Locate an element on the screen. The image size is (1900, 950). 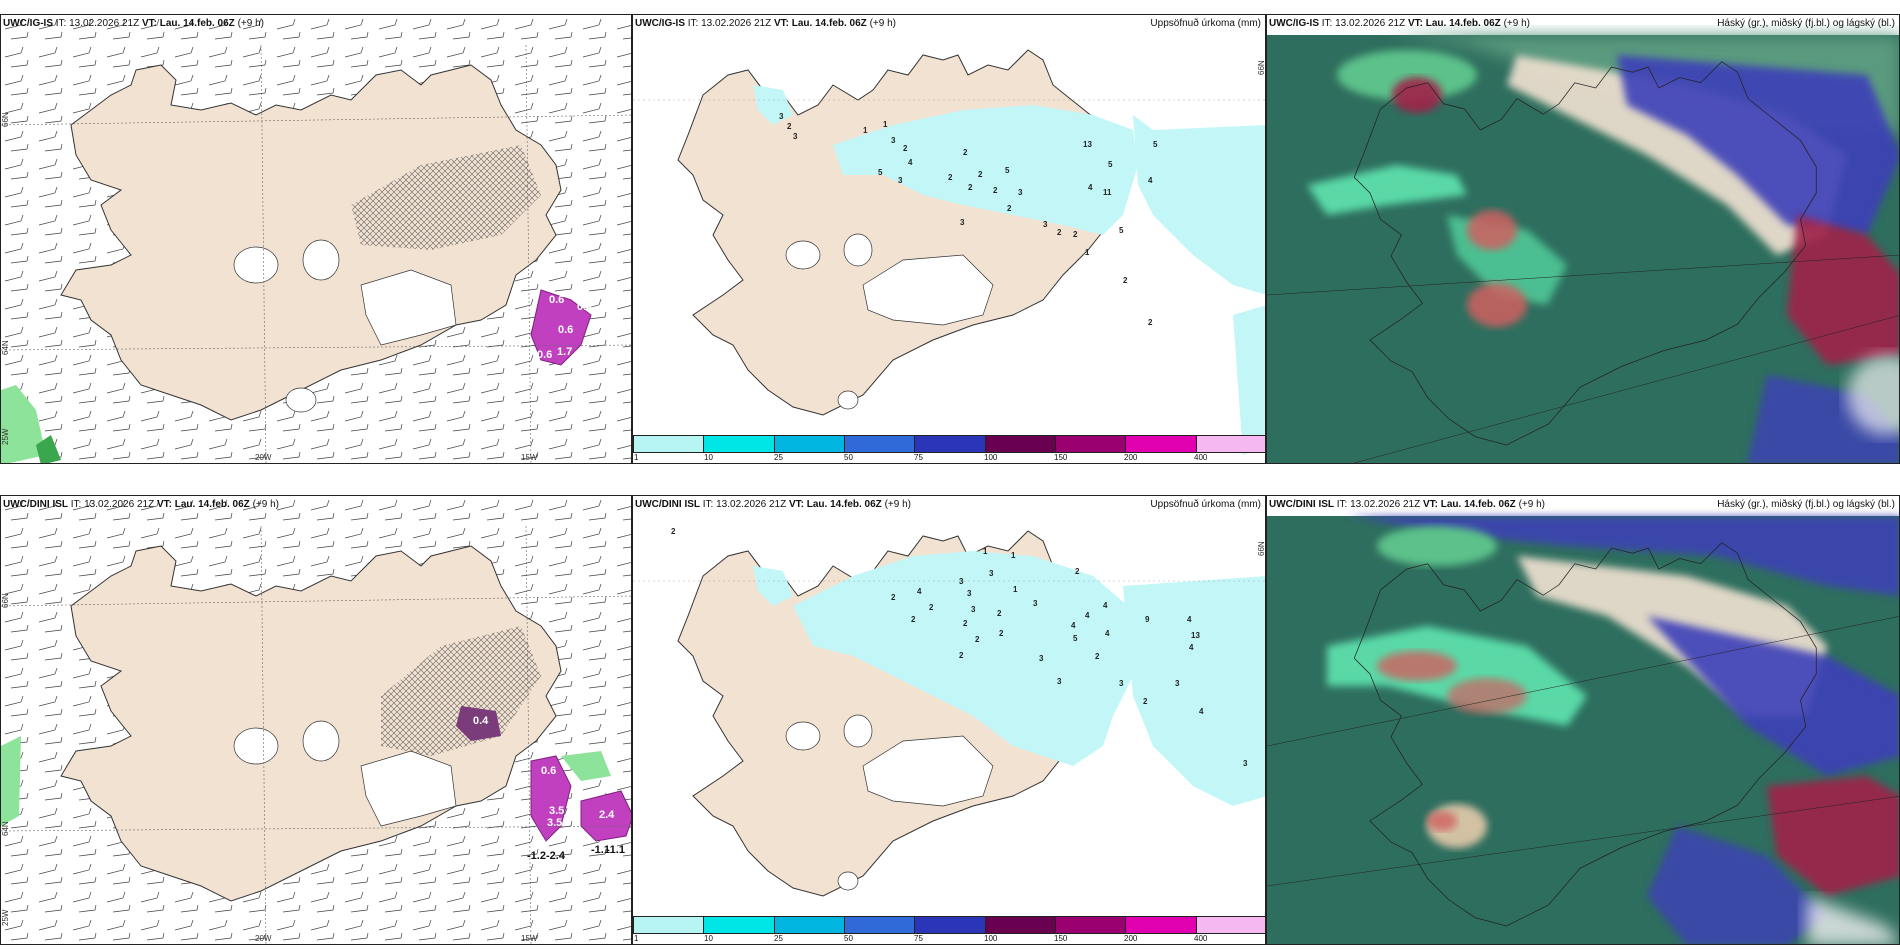
lon-label: 25W is located at coordinates (5, 436).